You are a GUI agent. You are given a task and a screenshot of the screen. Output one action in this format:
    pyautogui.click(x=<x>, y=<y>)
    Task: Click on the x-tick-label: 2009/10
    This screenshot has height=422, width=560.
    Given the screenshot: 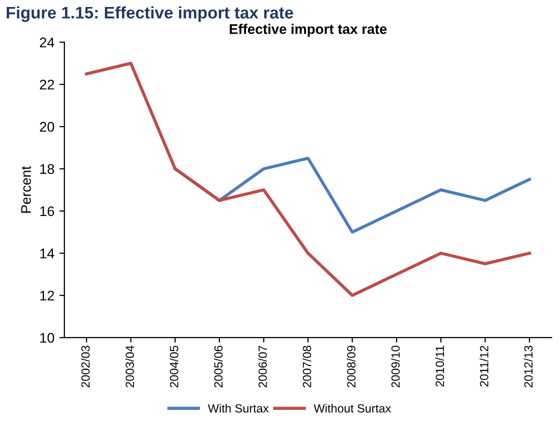 What is the action you would take?
    pyautogui.click(x=395, y=367)
    